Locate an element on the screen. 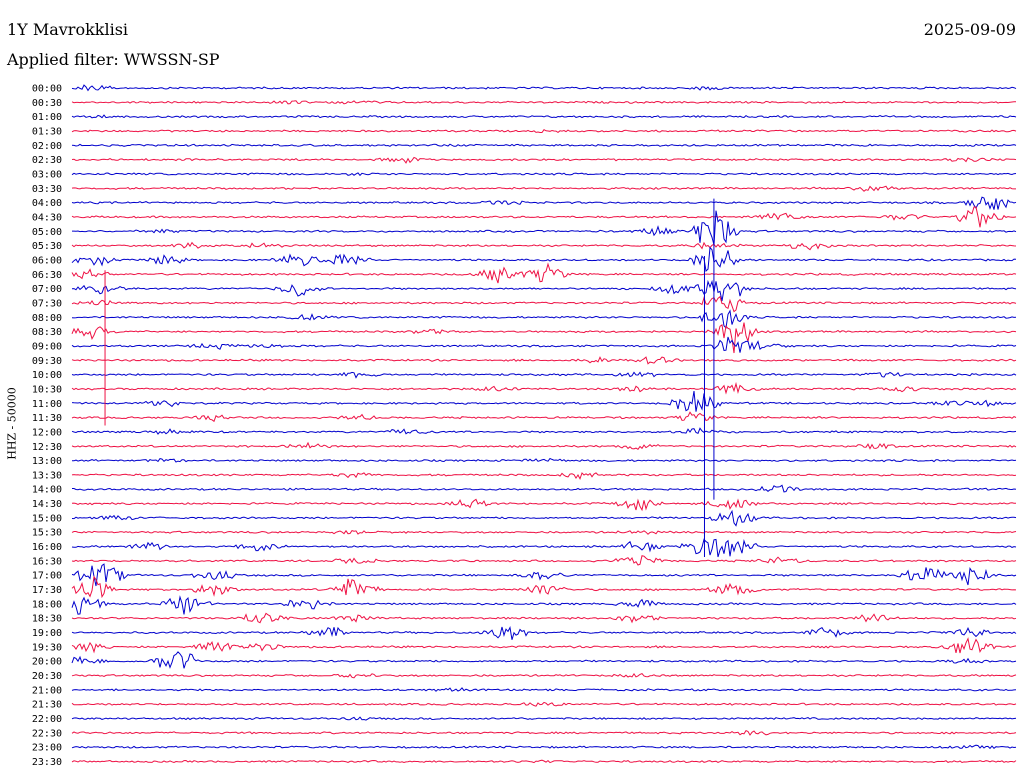 The height and width of the screenshot is (780, 1024). time-tick-label: 21:00 is located at coordinates (47, 690).